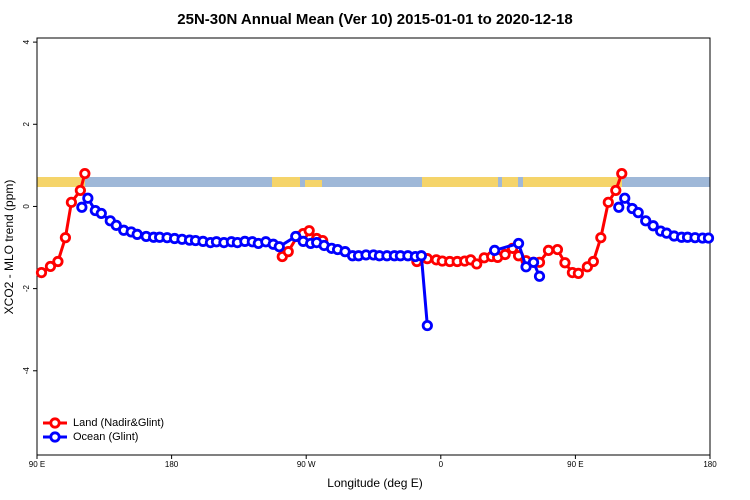 Image resolution: width=750 pixels, height=500 pixels. What do you see at coordinates (374, 483) in the screenshot?
I see `x-axis-label: Longitude (deg E)` at bounding box center [374, 483].